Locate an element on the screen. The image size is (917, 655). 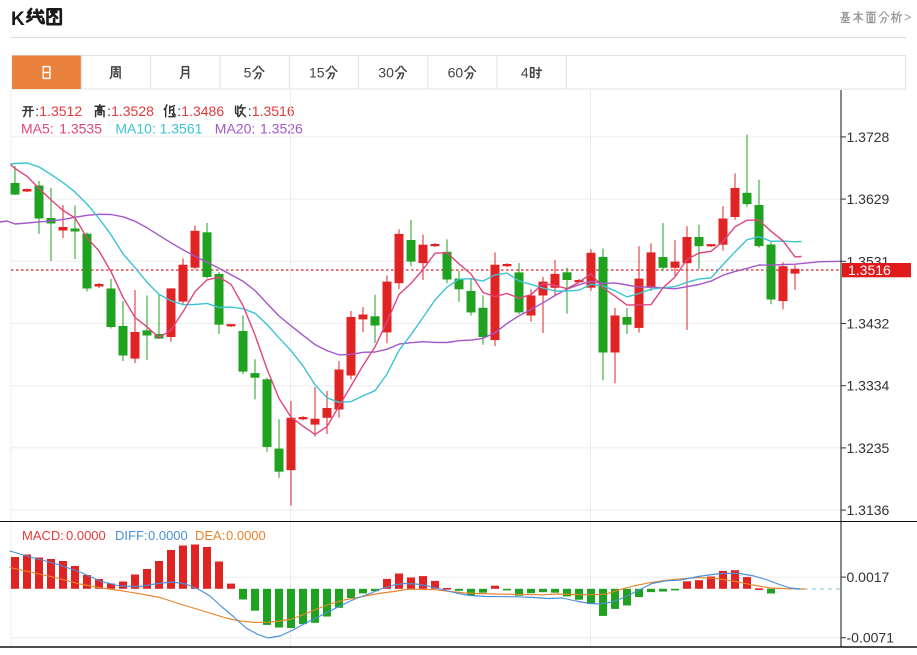
svg-text: 60 is located at coordinates (456, 73).